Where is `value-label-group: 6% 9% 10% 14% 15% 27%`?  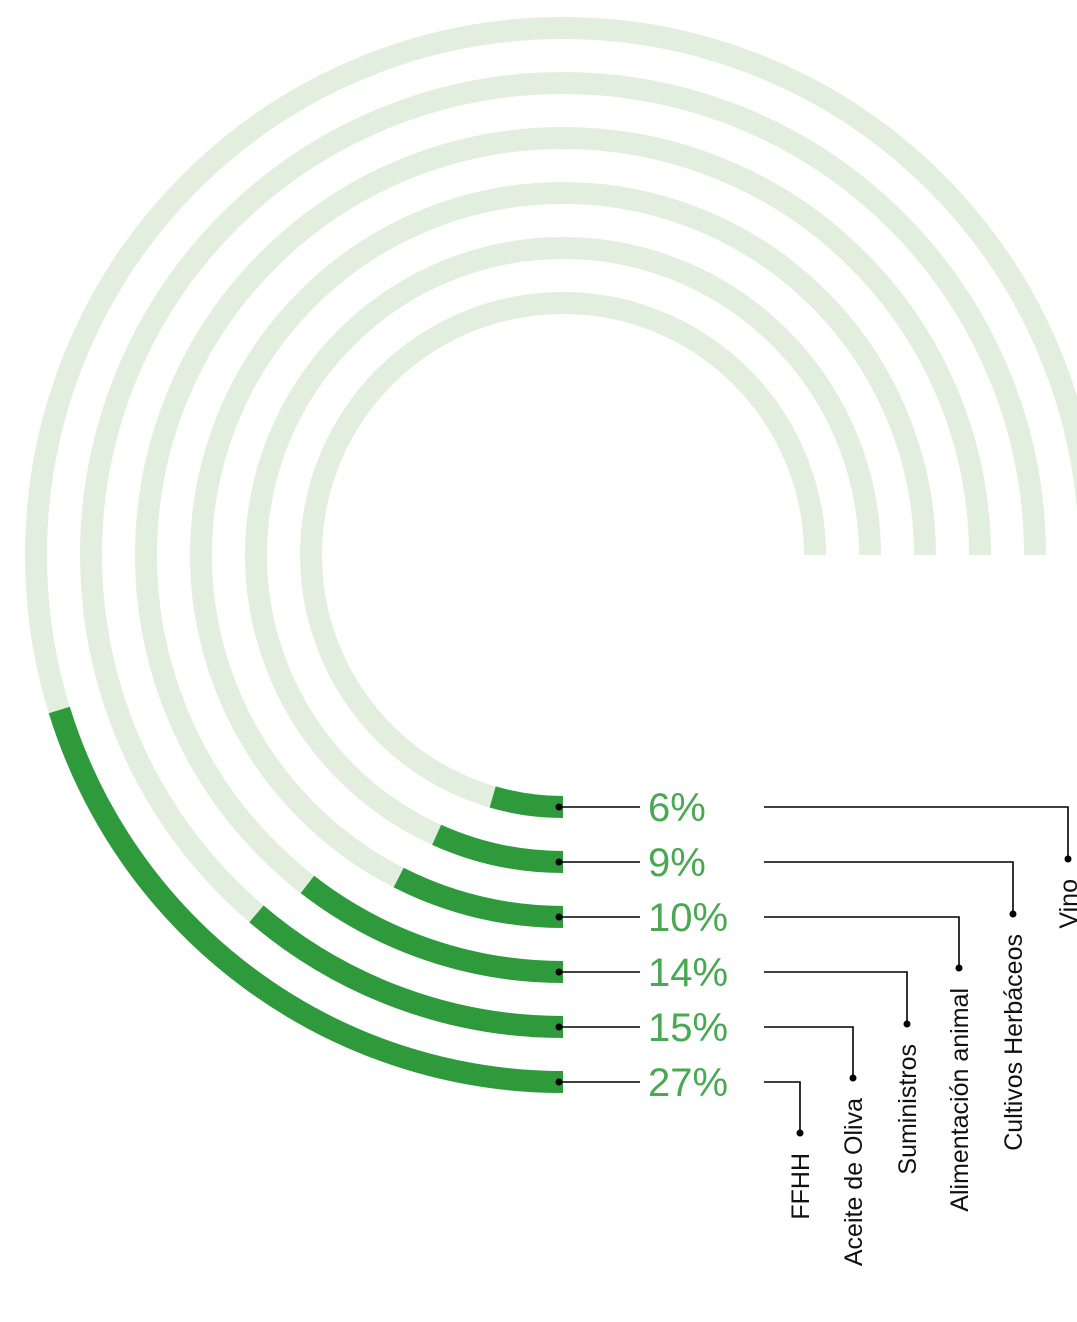 value-label-group: 6% 9% 10% 14% 15% 27% is located at coordinates (688, 945).